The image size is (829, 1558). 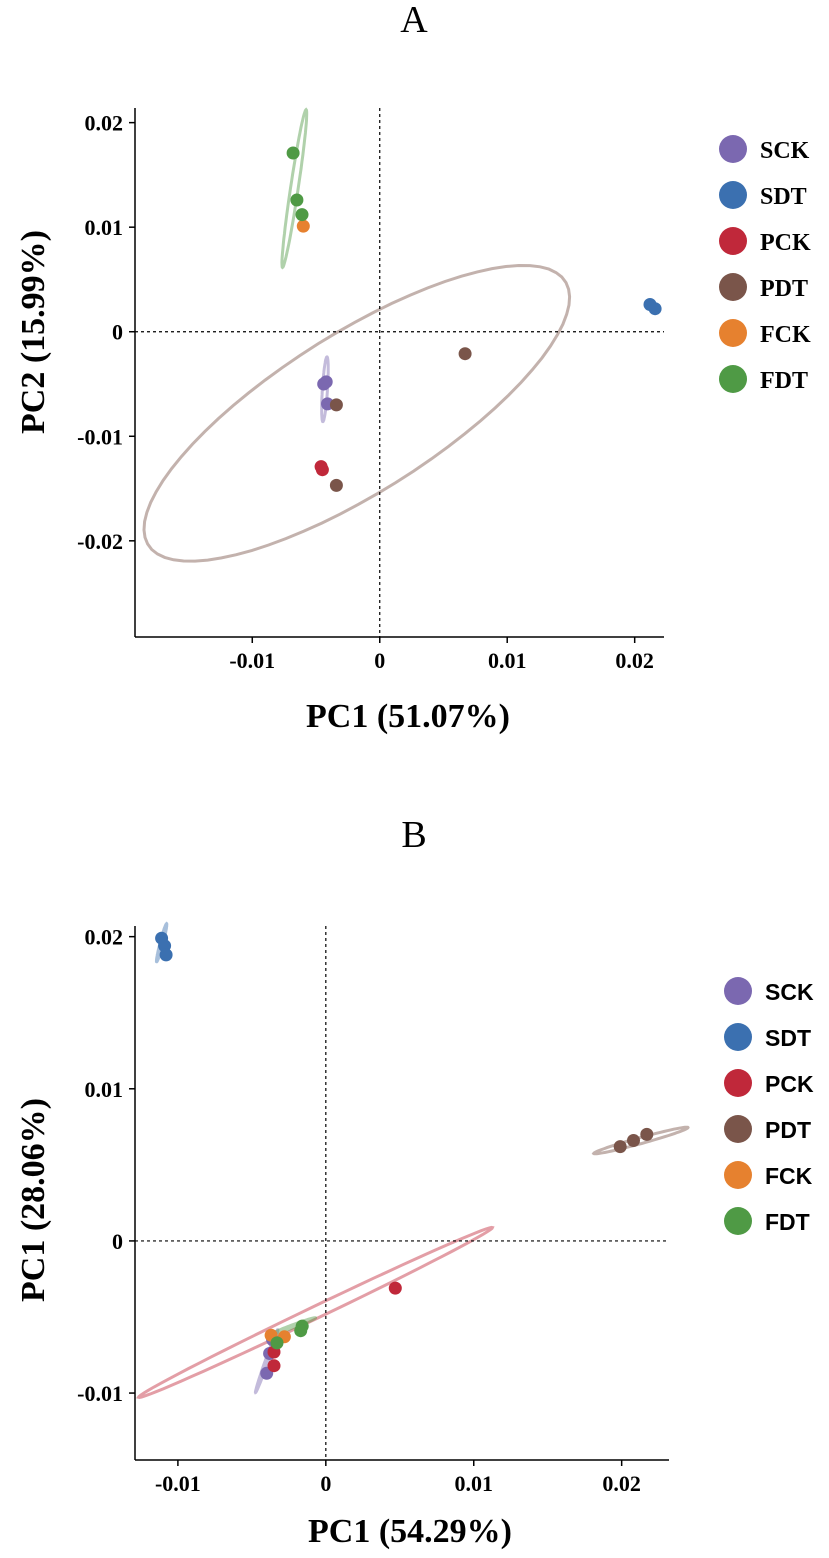 I want to click on panel-b-point-sdt, so click(x=166, y=955).